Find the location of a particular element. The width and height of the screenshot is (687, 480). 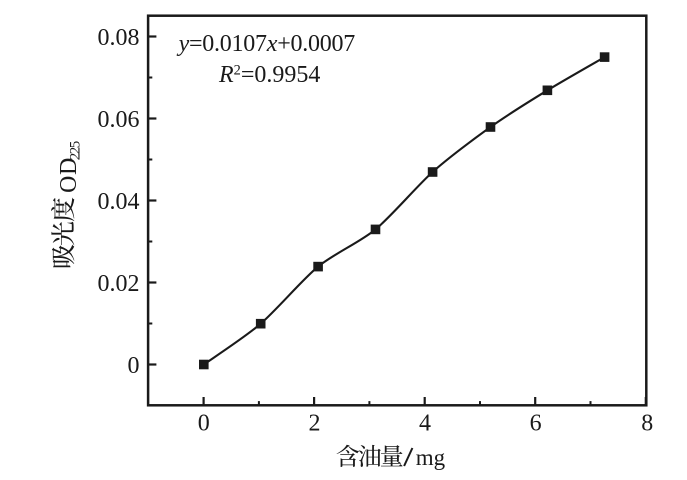

svg-text: 8 is located at coordinates (647, 423).